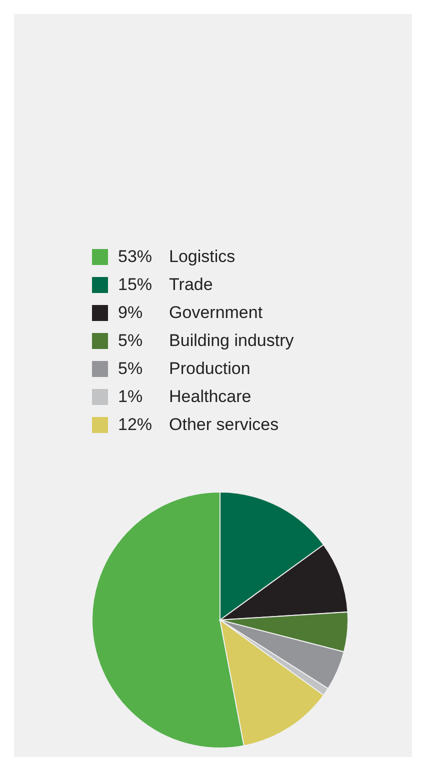  I want to click on legend-label: 12% Other services, so click(198, 424).